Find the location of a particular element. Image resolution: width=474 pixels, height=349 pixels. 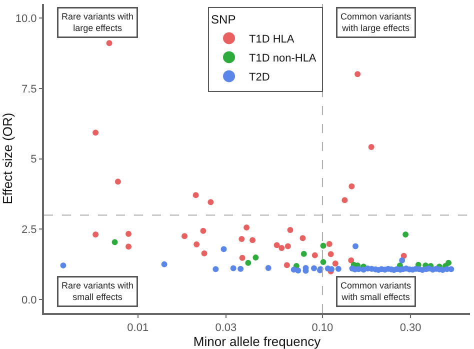

legend-title: SNP is located at coordinates (223, 19).